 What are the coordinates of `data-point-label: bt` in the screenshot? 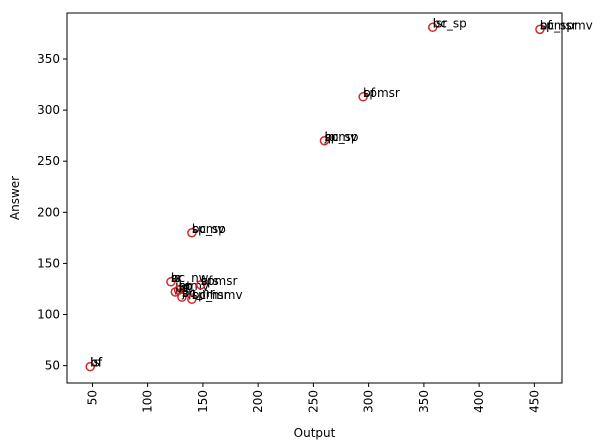 It's located at (185, 286).